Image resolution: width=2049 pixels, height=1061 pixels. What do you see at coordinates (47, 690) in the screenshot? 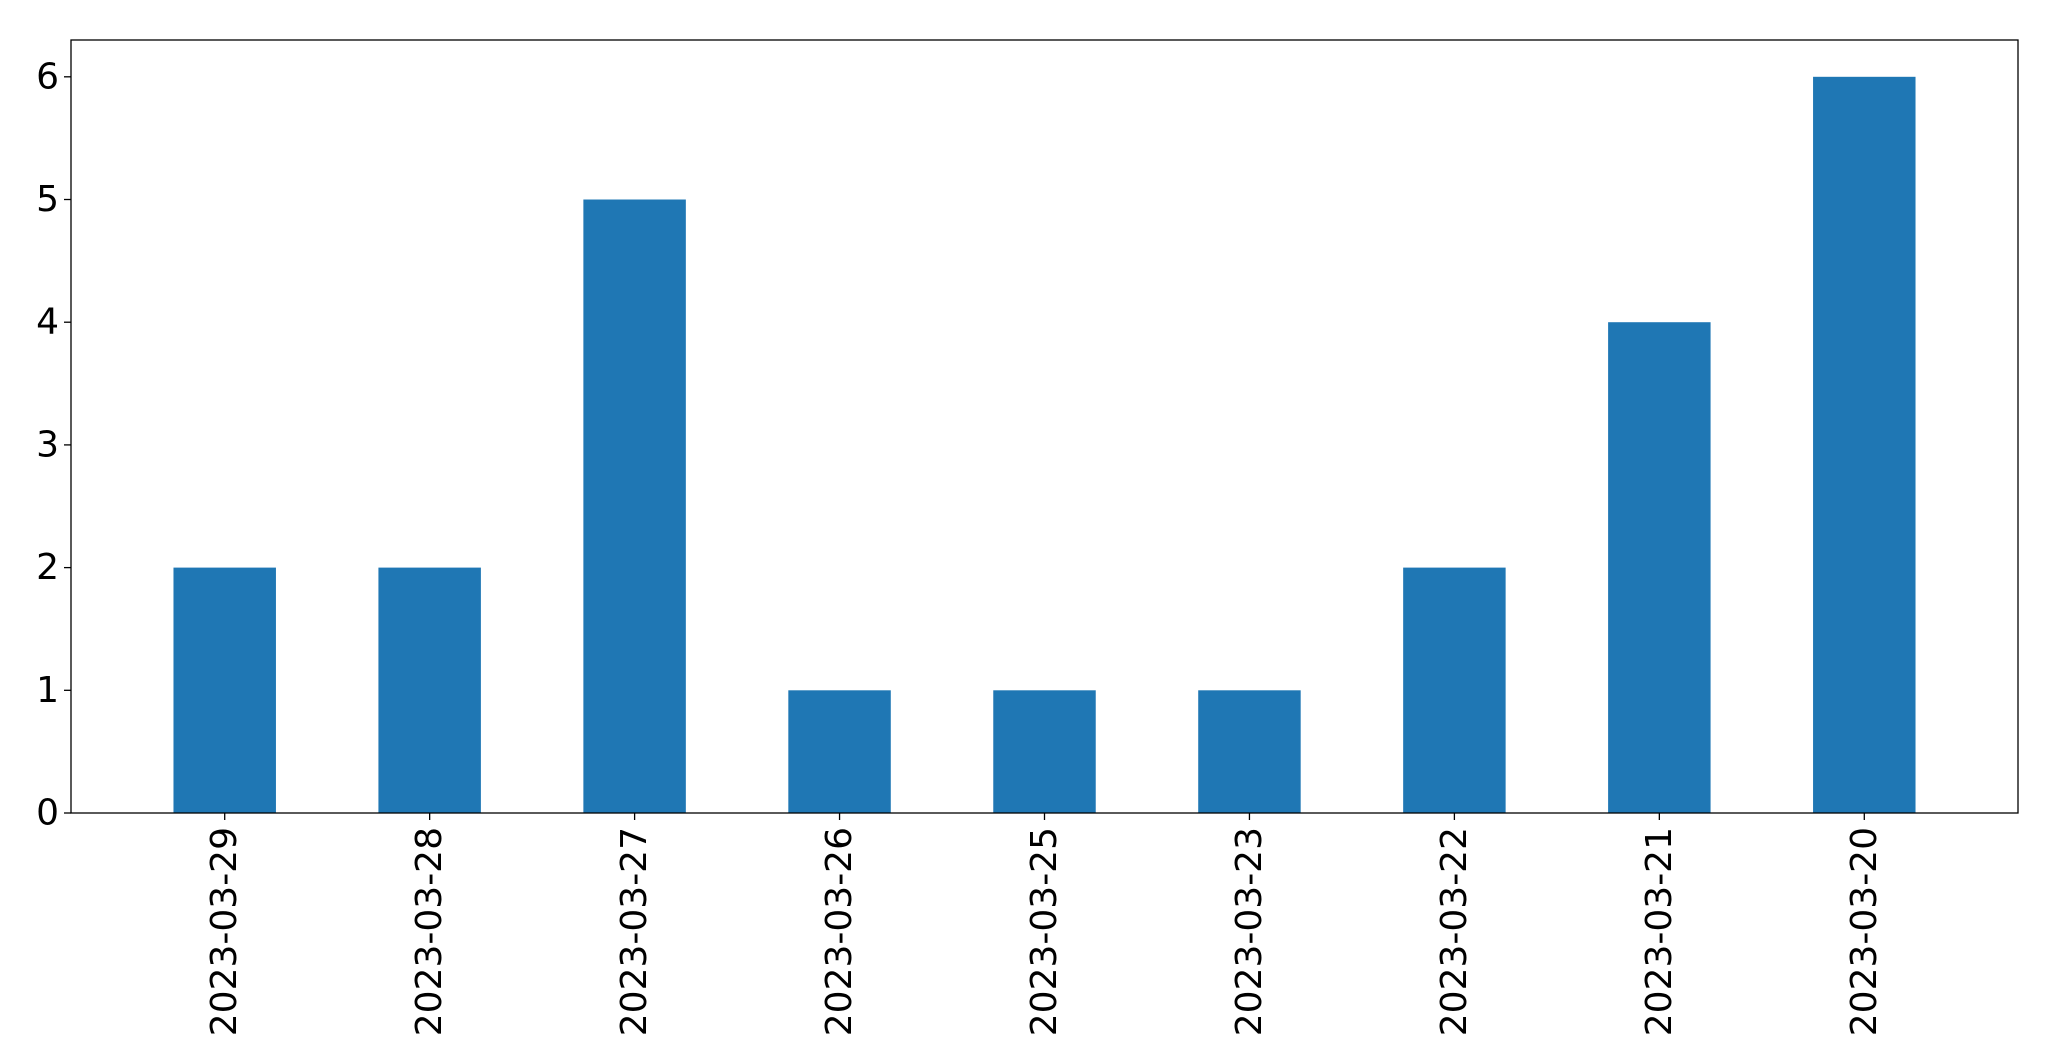
I see `y-tick-label: 1` at bounding box center [47, 690].